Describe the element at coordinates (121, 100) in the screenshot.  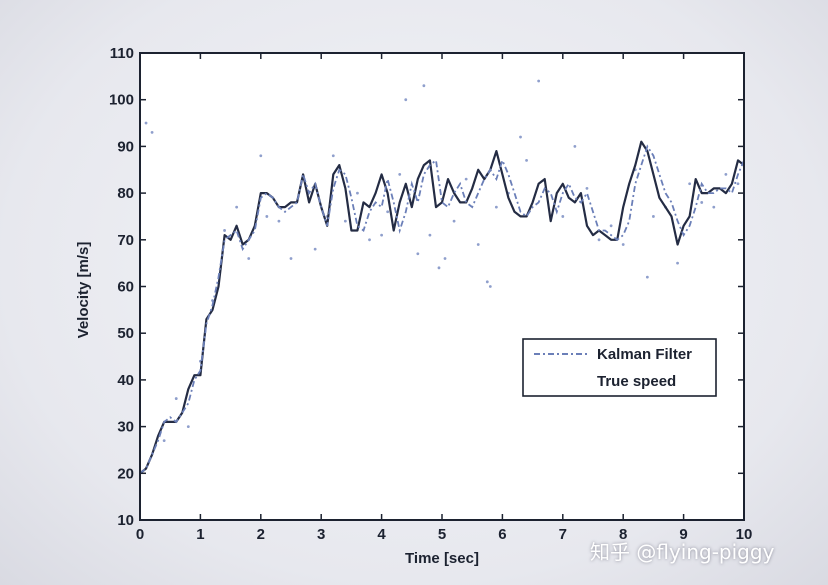
I see `y-tick-label: 100` at that location.